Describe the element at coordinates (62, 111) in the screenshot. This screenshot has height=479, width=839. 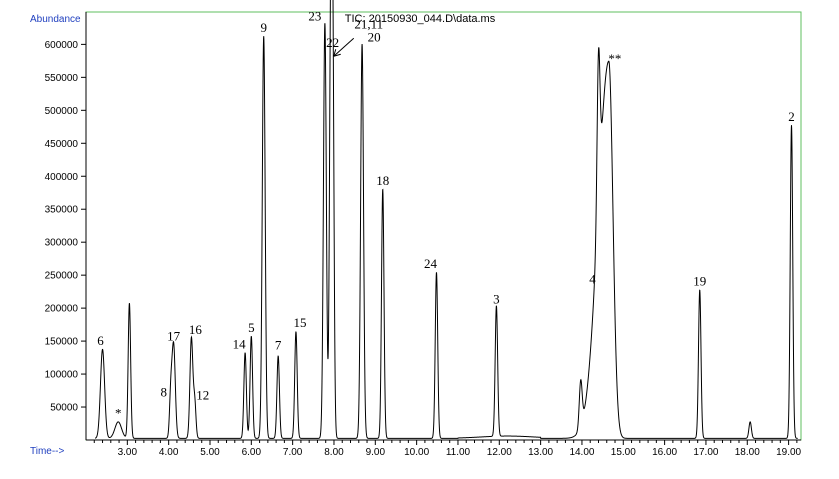
I see `y-tick-label: 500000` at that location.